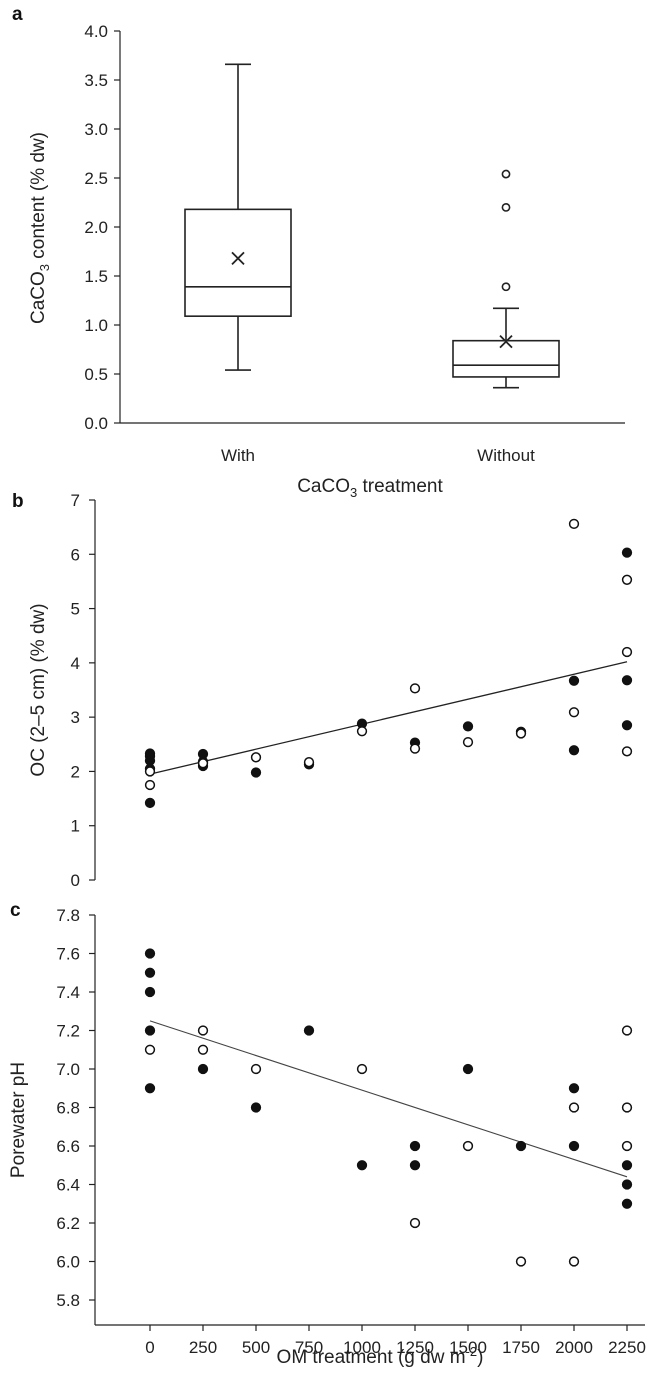  What do you see at coordinates (75, 554) in the screenshot?
I see `panel-b-y-tick-label: 6` at bounding box center [75, 554].